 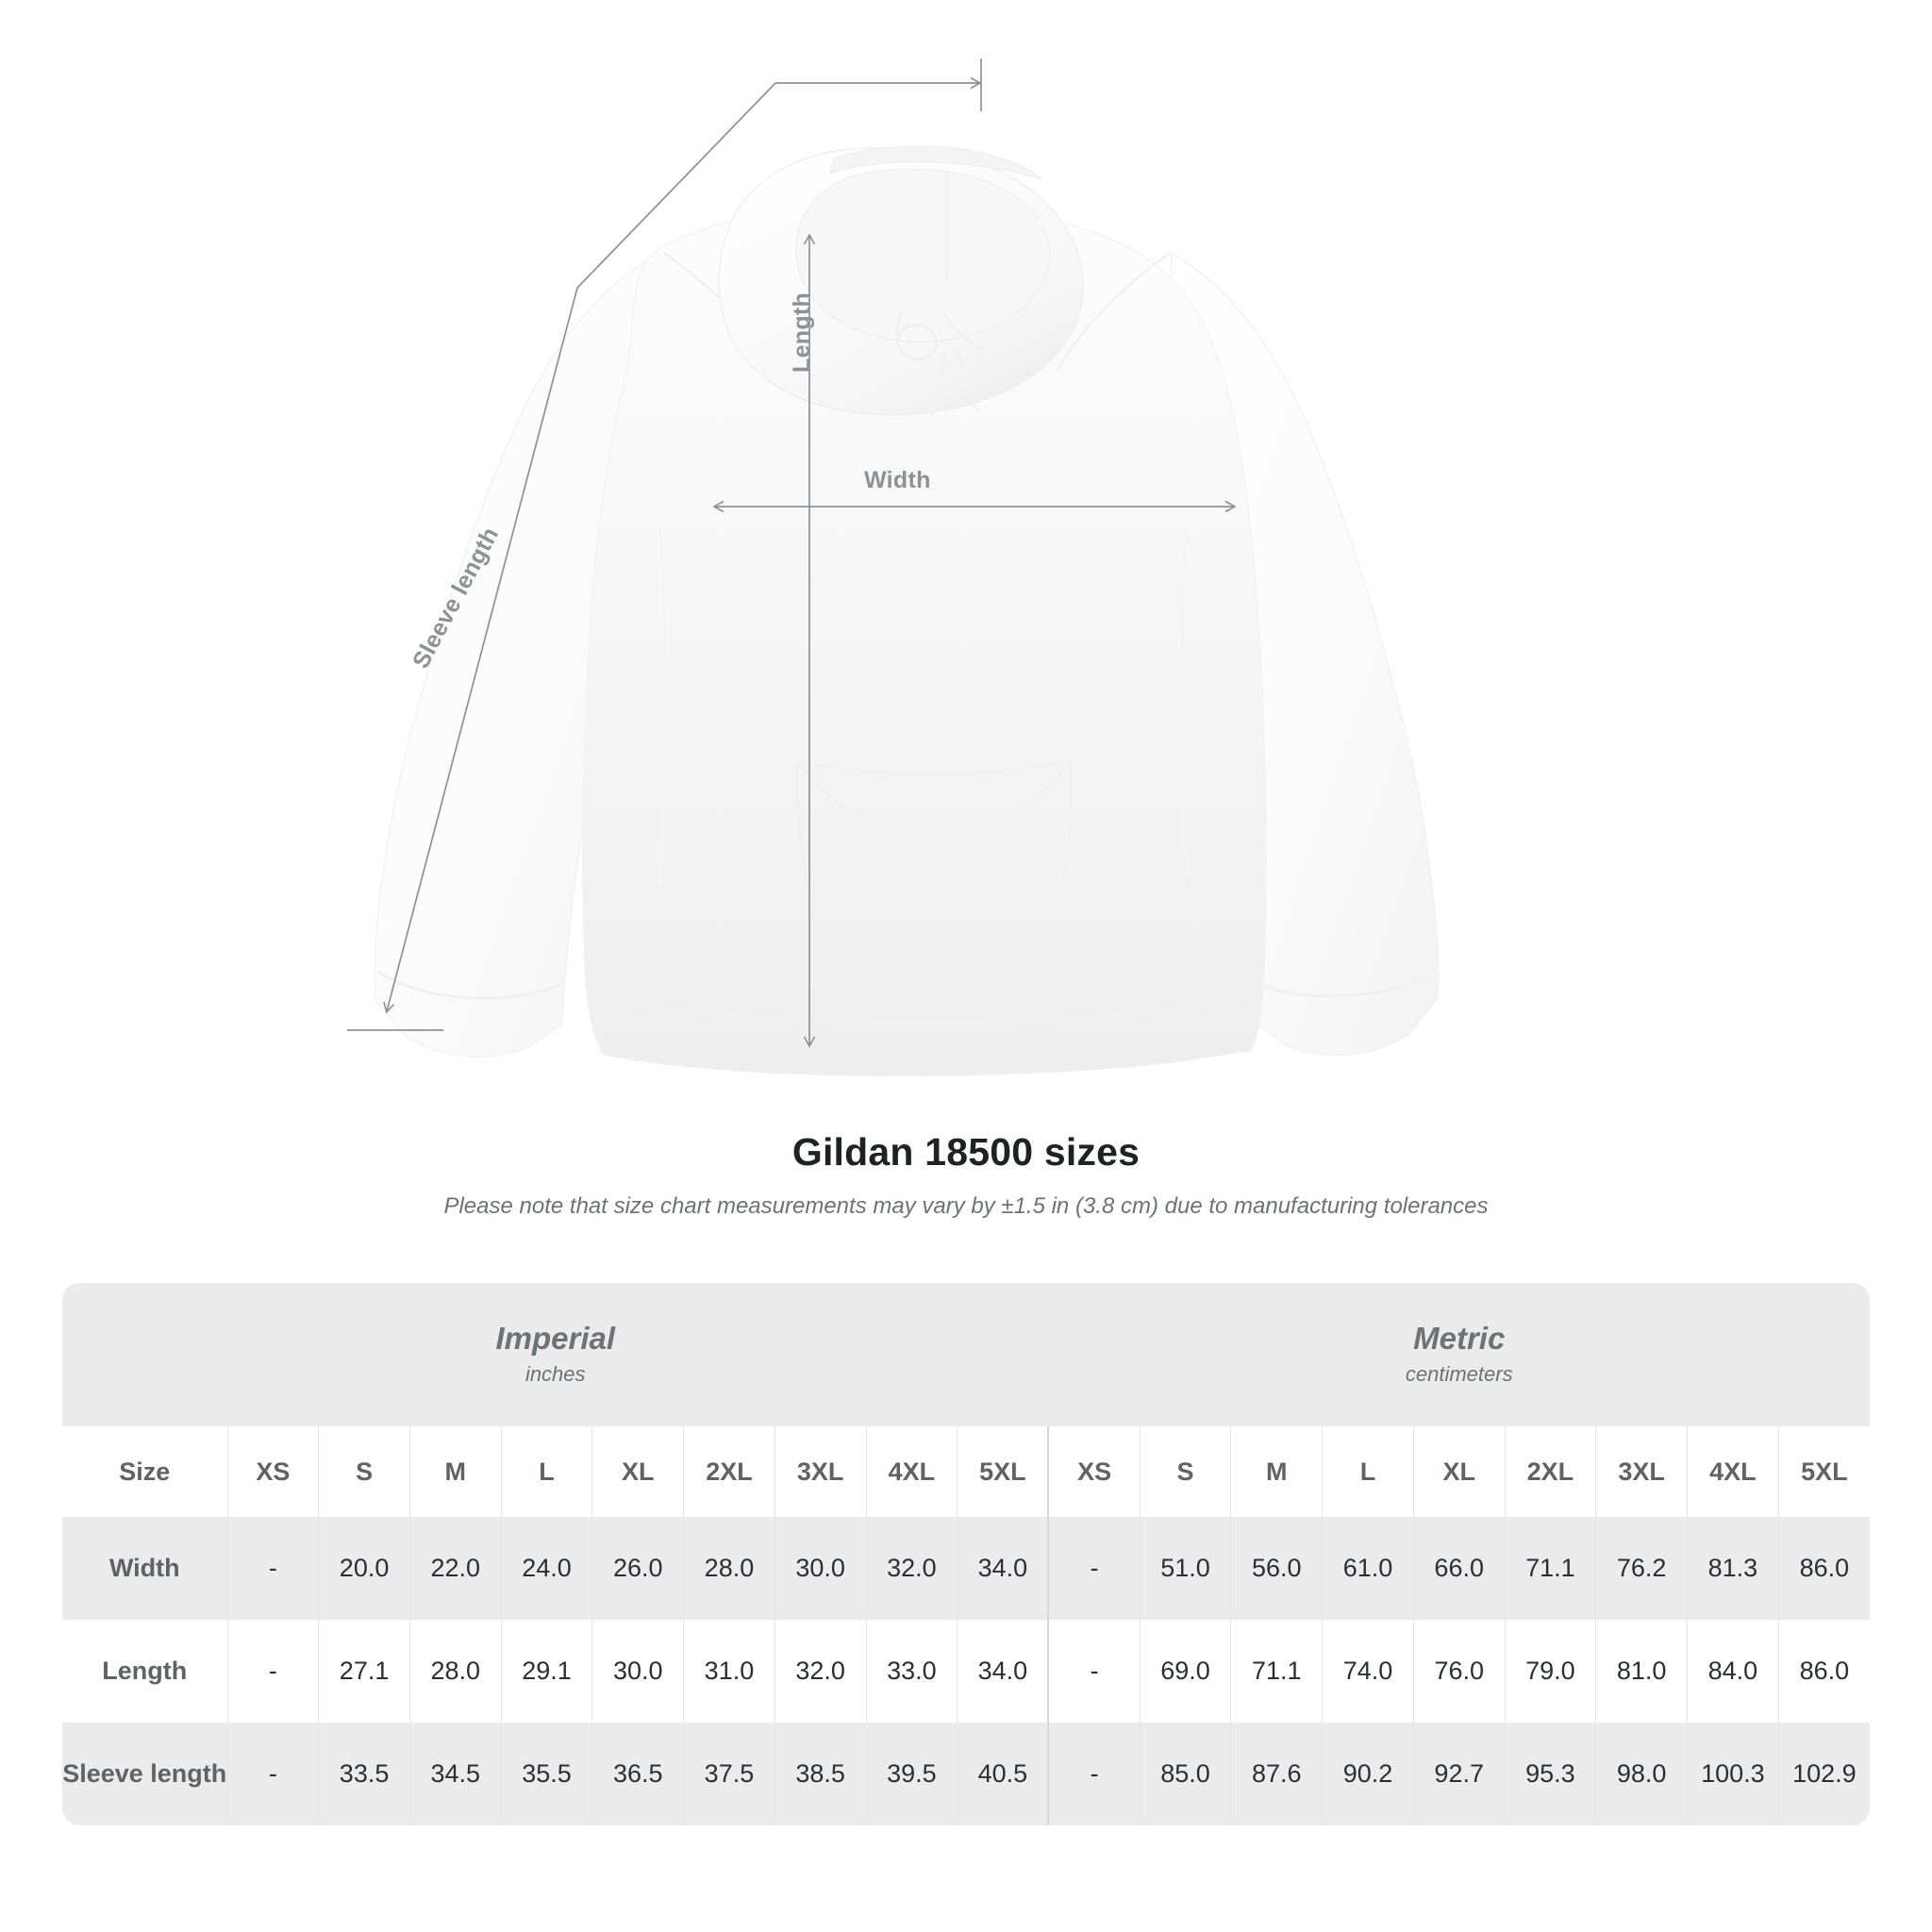 What do you see at coordinates (1003, 1471) in the screenshot?
I see `size-col-imperial-5xl: 5XL` at bounding box center [1003, 1471].